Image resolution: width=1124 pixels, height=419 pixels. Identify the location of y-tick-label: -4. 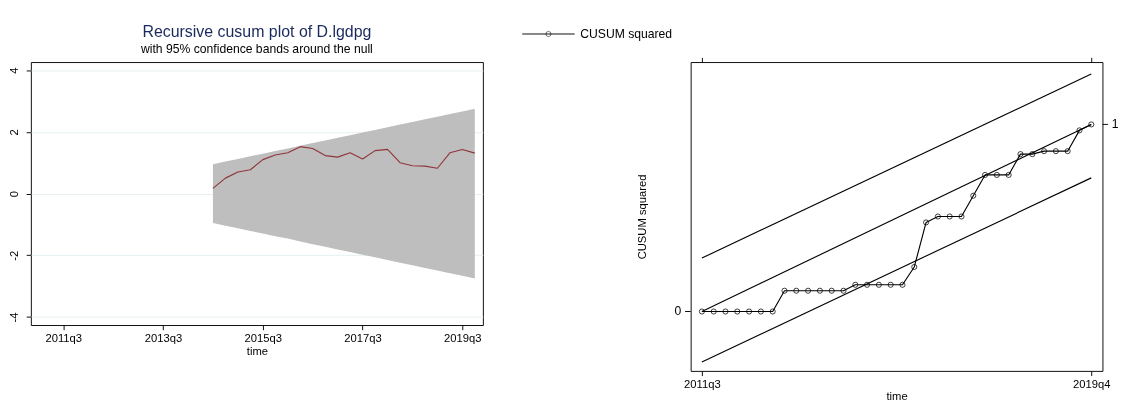
(14, 317).